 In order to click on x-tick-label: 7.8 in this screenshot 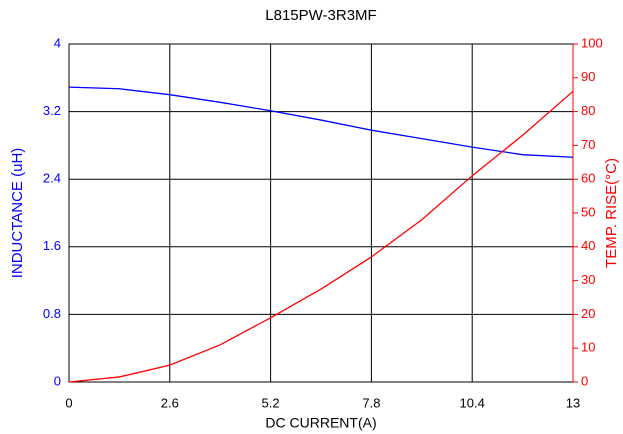, I will do `click(371, 402)`.